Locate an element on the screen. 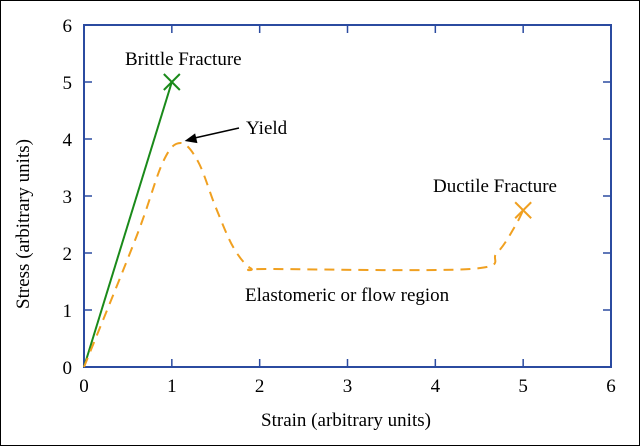 The width and height of the screenshot is (640, 446). yield-arrow-shaft is located at coordinates (217, 133).